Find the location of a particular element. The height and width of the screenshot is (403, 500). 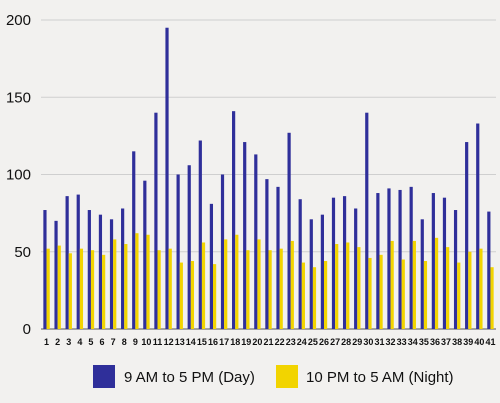

legend-swatch-day is located at coordinates (104, 376).